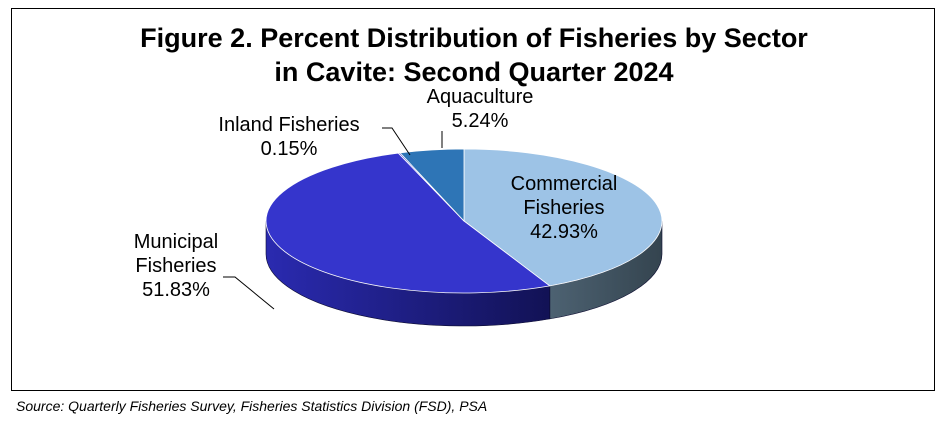 The width and height of the screenshot is (949, 421). What do you see at coordinates (480, 97) in the screenshot?
I see `slice-label-aquaculture-line-1: Aquaculture` at bounding box center [480, 97].